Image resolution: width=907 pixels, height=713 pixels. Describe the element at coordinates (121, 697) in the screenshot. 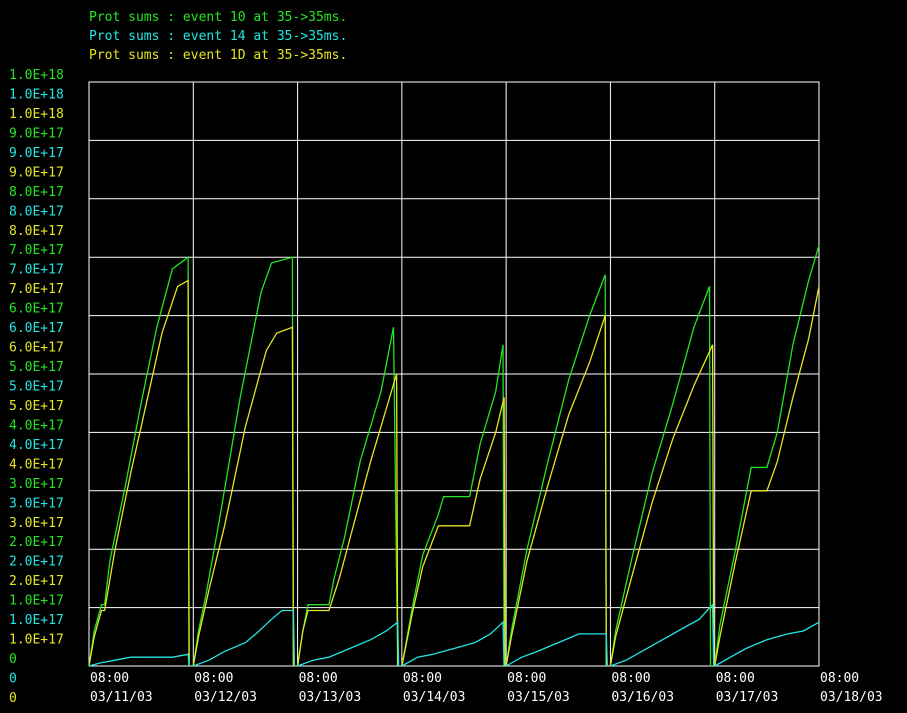

I see `x-tick-date: 03/11/03` at that location.